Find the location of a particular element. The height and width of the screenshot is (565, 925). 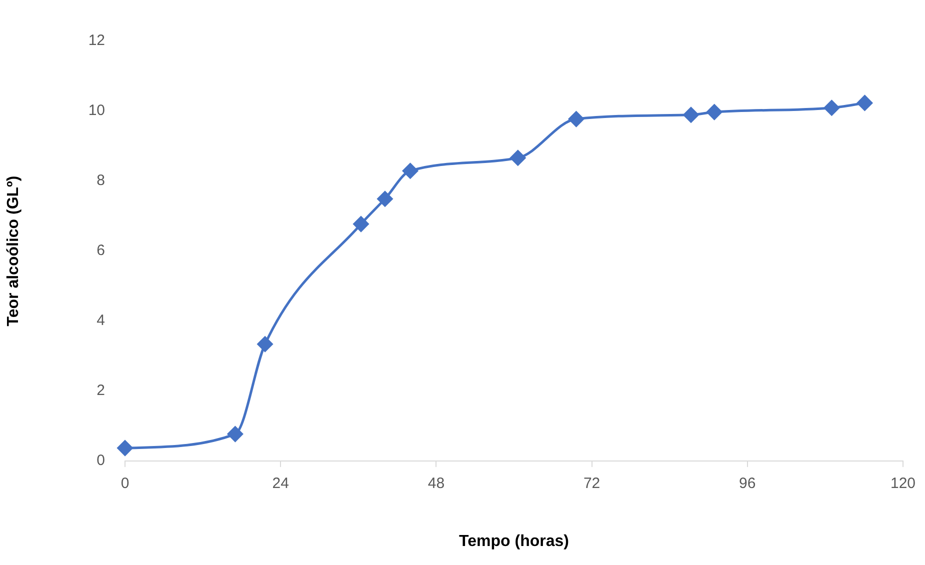

x-tick-label: 24 is located at coordinates (280, 483).